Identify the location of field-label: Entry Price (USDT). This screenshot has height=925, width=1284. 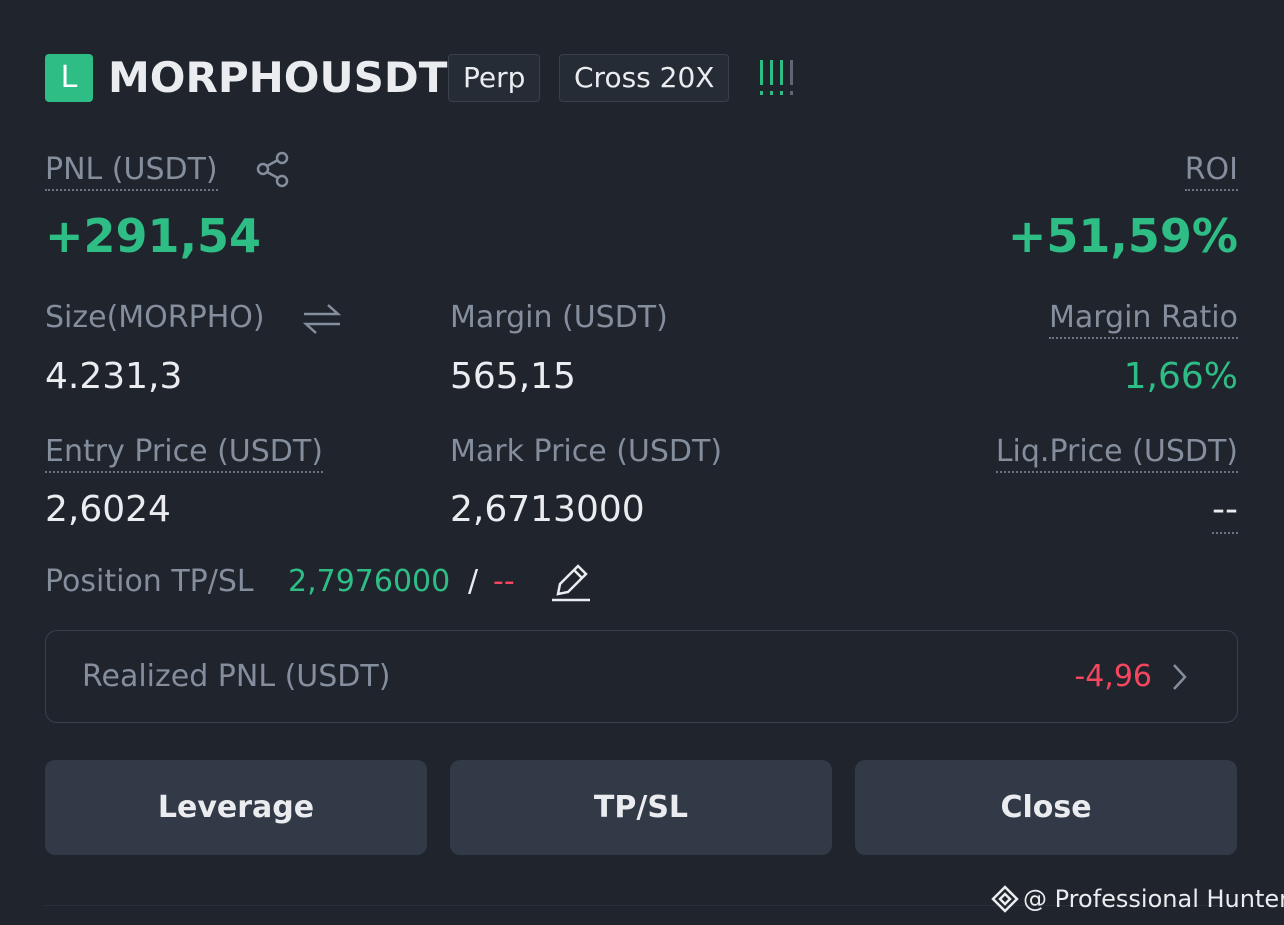
(184, 453).